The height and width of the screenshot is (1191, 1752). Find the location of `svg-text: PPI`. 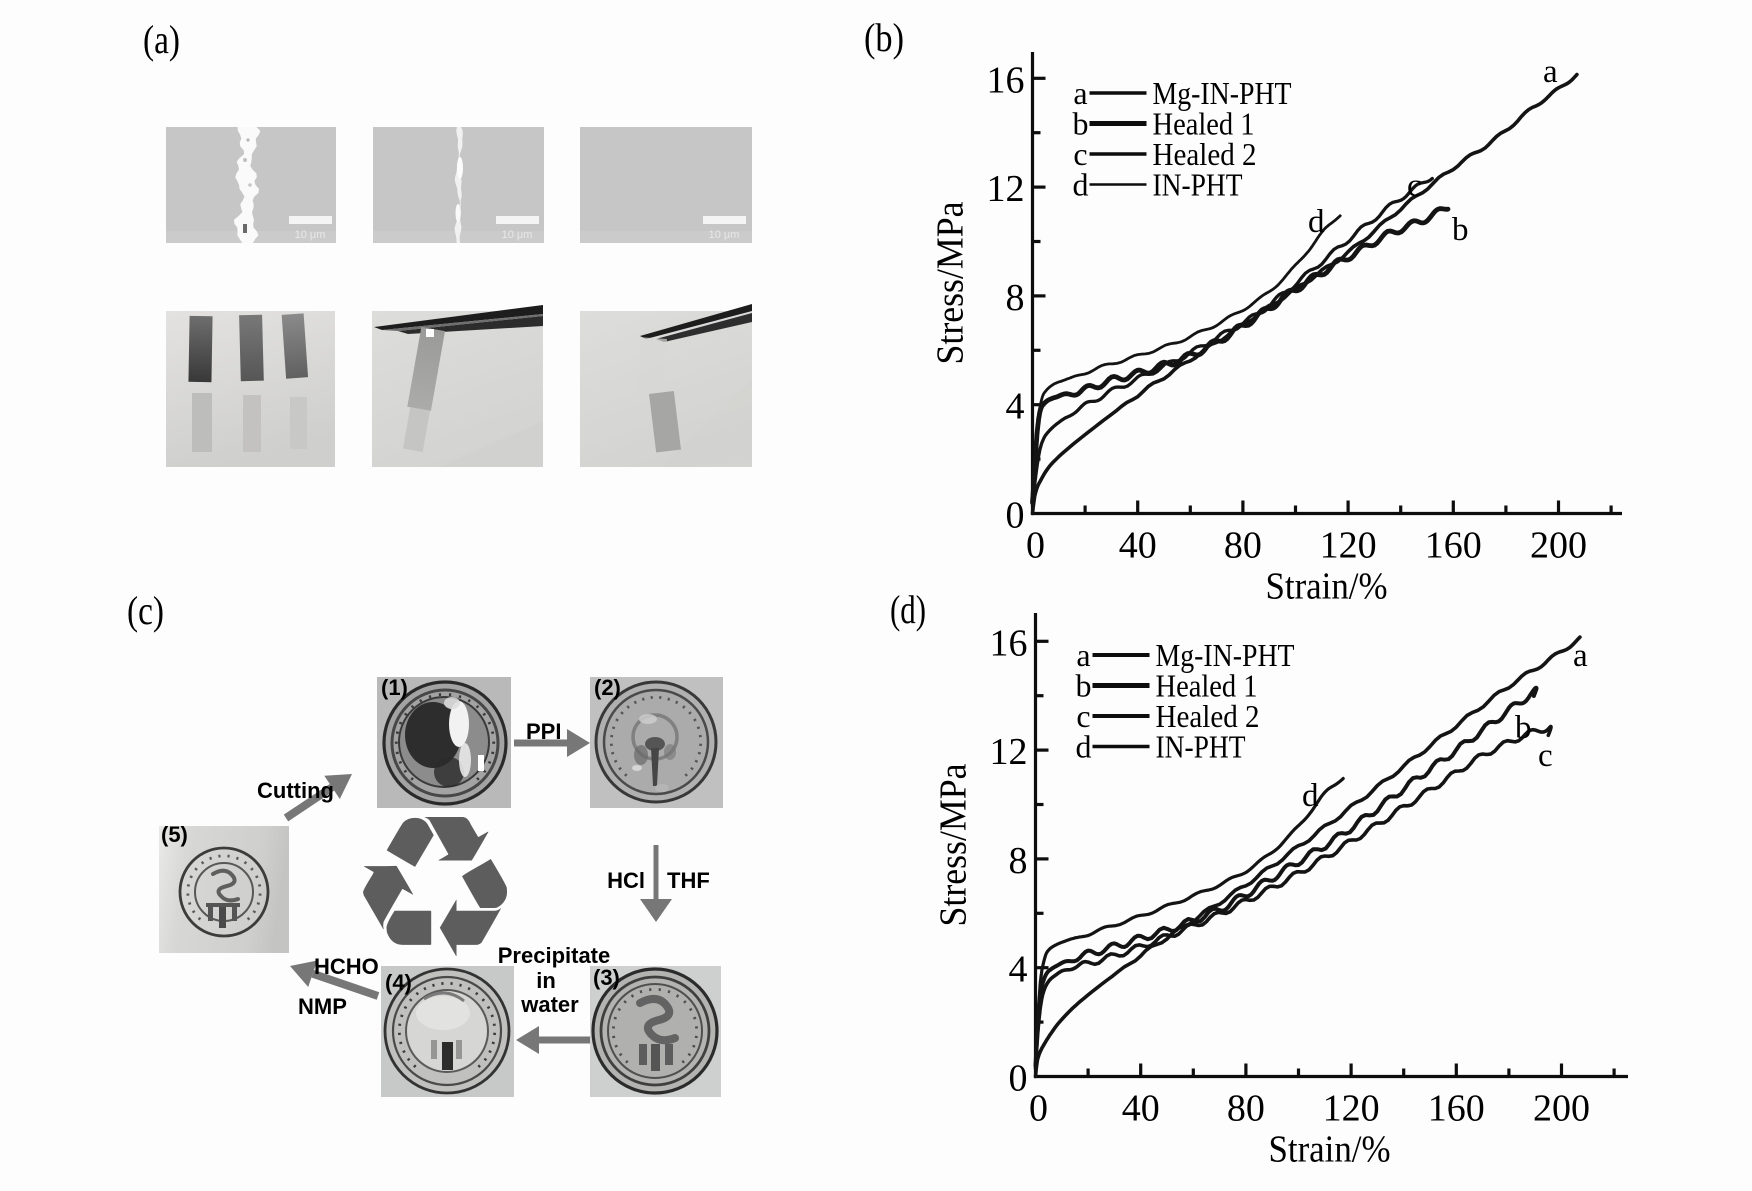

svg-text: PPI is located at coordinates (543, 731).